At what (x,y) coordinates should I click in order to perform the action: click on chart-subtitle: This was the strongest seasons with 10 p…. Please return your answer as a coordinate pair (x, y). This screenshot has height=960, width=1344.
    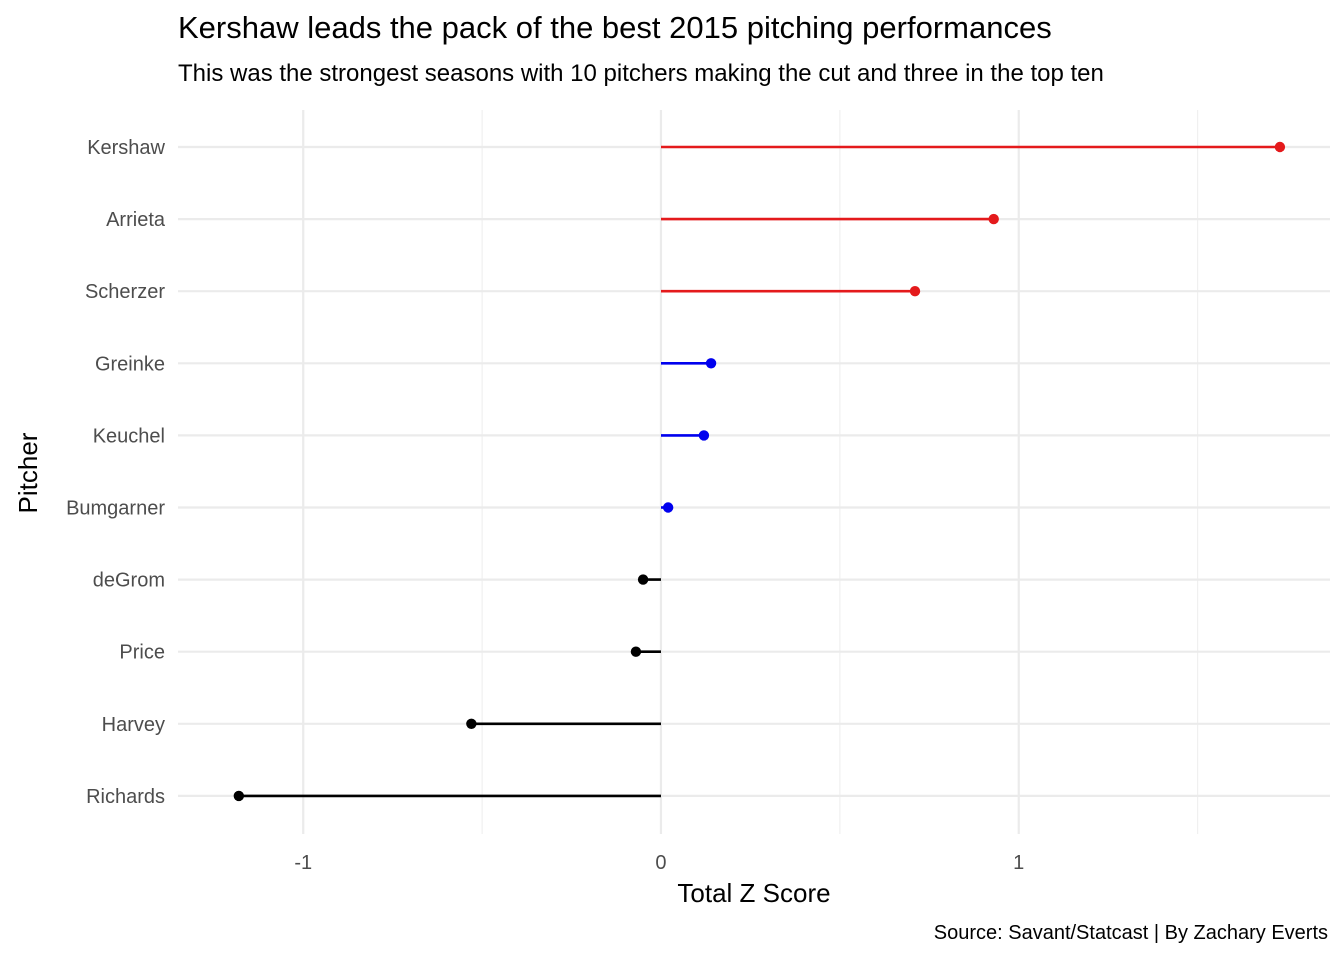
    Looking at the image, I should click on (641, 73).